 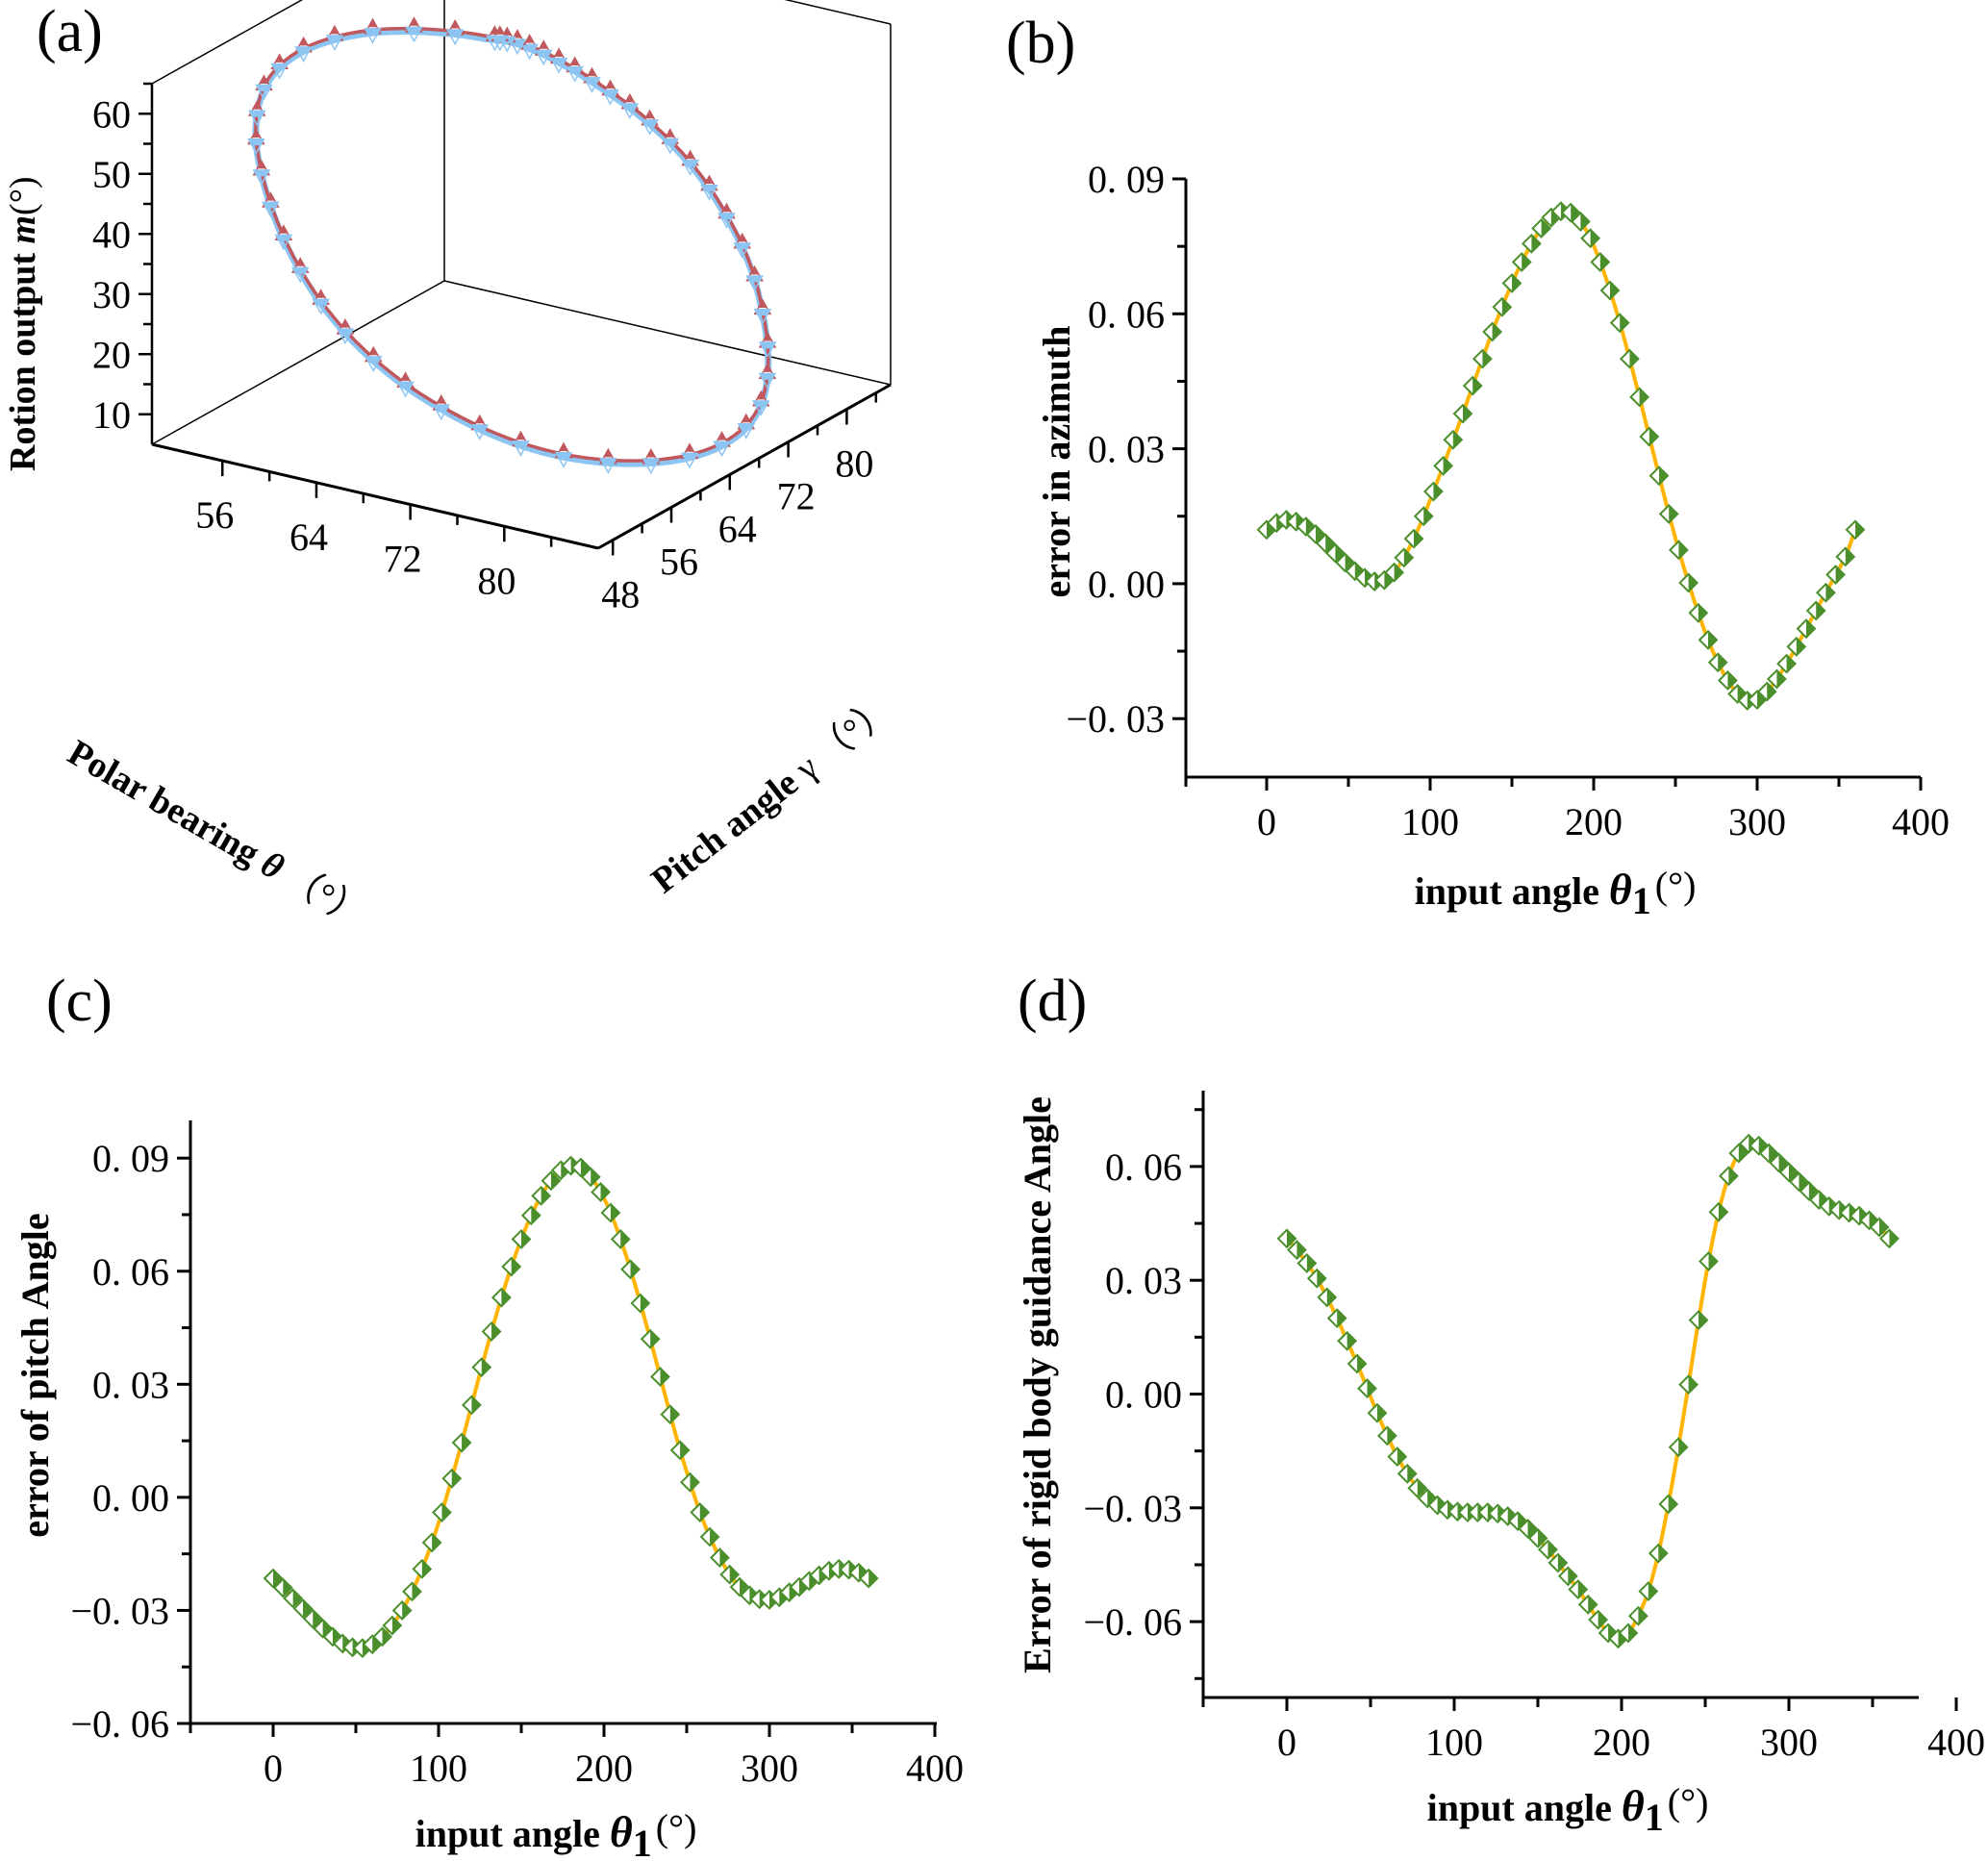 What do you see at coordinates (620, 594) in the screenshot?
I see `gamma-tick-label: 48` at bounding box center [620, 594].